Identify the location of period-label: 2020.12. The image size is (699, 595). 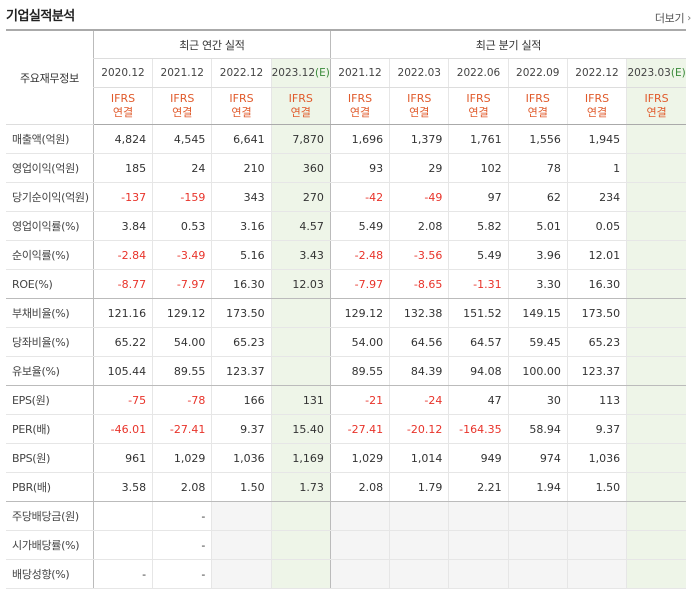
(123, 73).